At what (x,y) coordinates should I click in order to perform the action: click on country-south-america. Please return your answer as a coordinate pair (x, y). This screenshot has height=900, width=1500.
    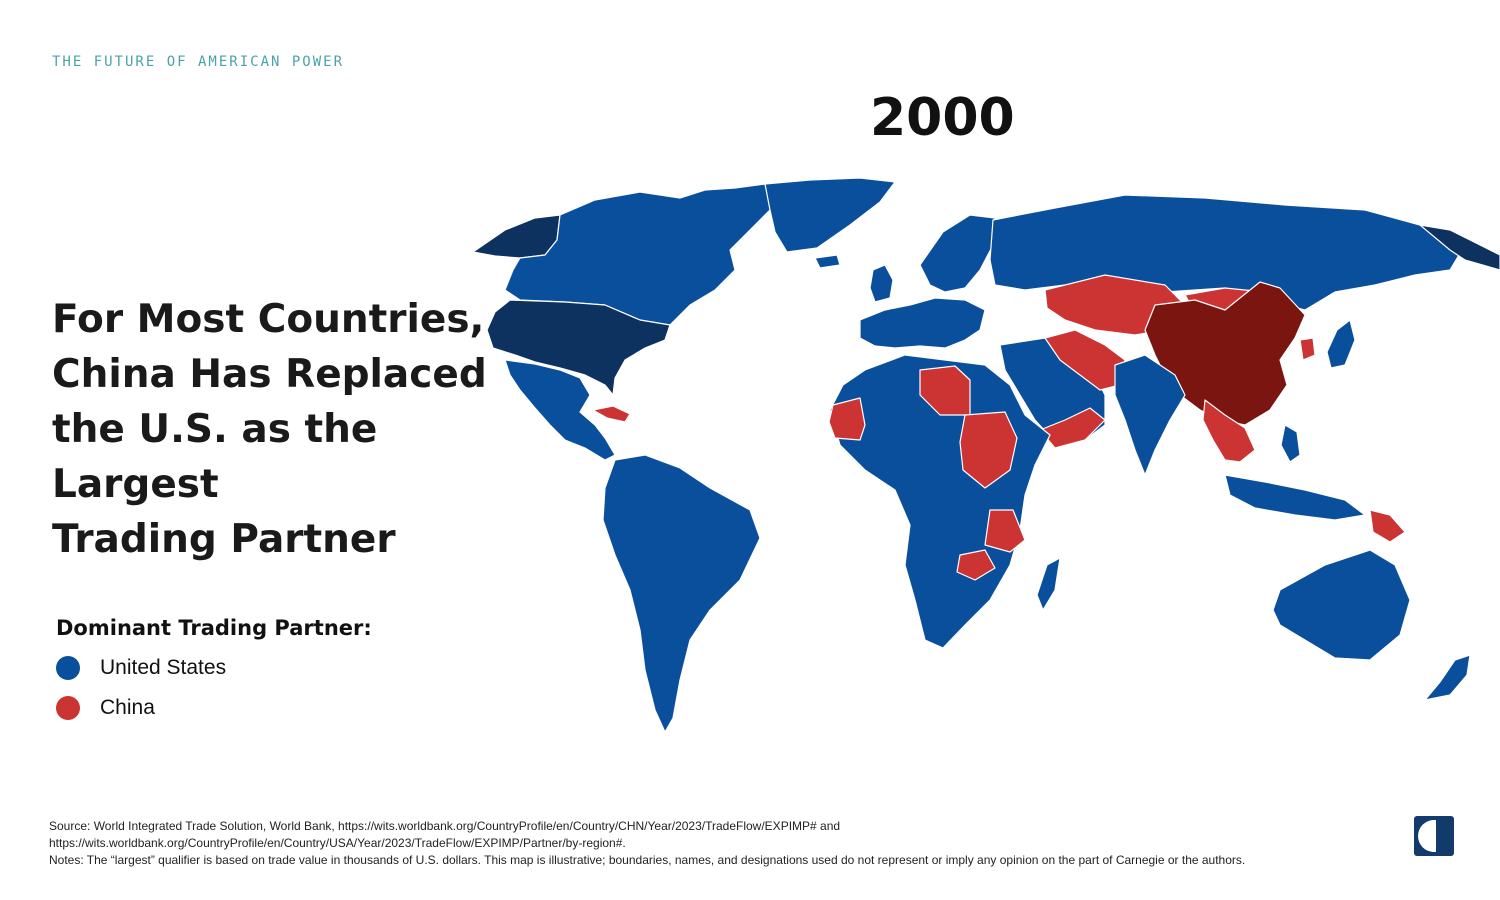
    Looking at the image, I should click on (681, 593).